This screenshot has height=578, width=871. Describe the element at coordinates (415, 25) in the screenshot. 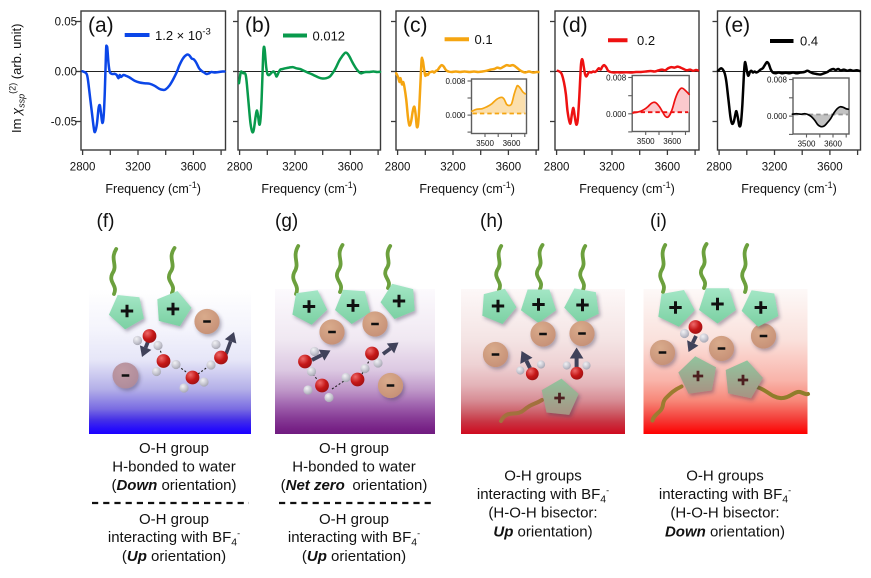

I see `svg-text: (c)` at that location.